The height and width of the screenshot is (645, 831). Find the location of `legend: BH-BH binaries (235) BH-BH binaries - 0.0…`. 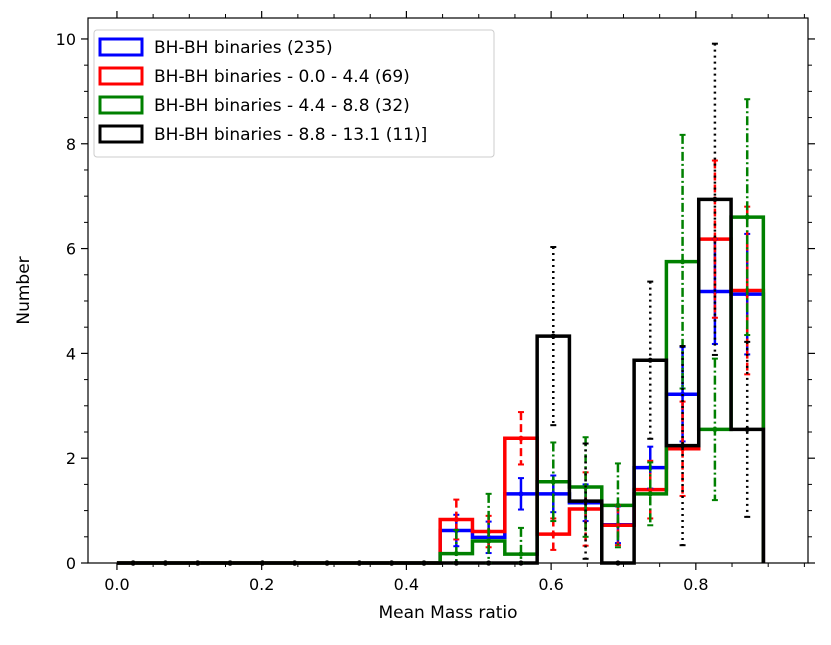

legend: BH-BH binaries (235) BH-BH binaries - 0.0… is located at coordinates (294, 93).